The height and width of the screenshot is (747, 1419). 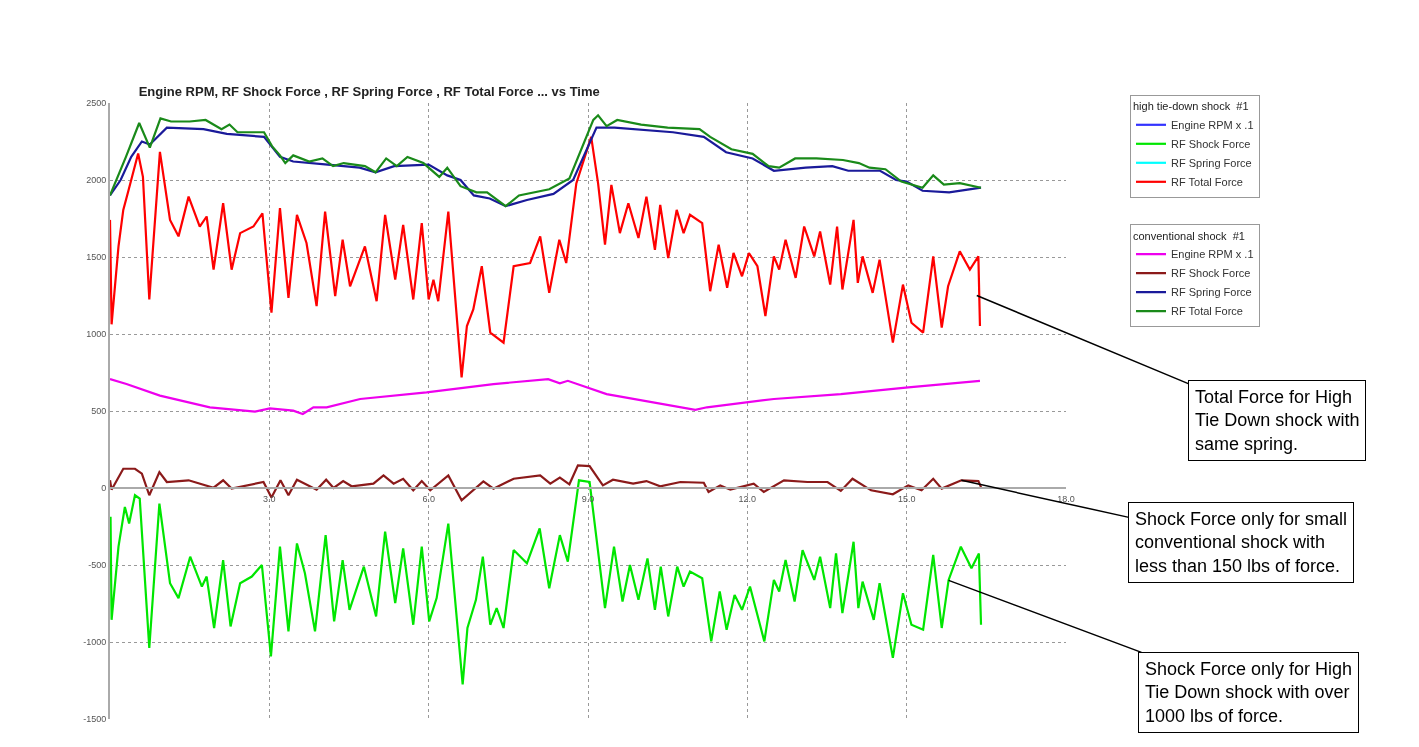 I want to click on y-tick-label: 1000, so click(x=96, y=334).